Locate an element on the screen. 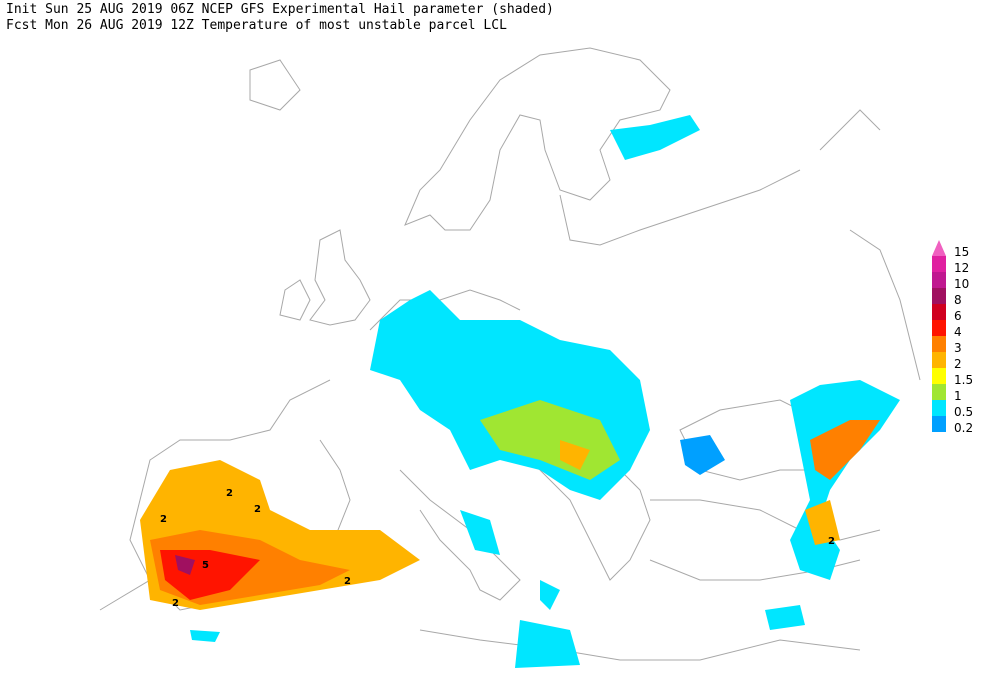 The width and height of the screenshot is (1000, 680). contour-label: 5 is located at coordinates (205, 565).